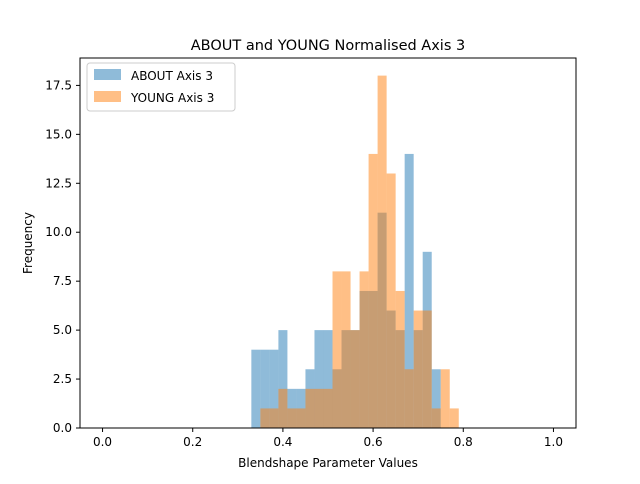 The image size is (640, 484). What do you see at coordinates (328, 463) in the screenshot?
I see `x-axis-label: Blendshape Parameter Values` at bounding box center [328, 463].